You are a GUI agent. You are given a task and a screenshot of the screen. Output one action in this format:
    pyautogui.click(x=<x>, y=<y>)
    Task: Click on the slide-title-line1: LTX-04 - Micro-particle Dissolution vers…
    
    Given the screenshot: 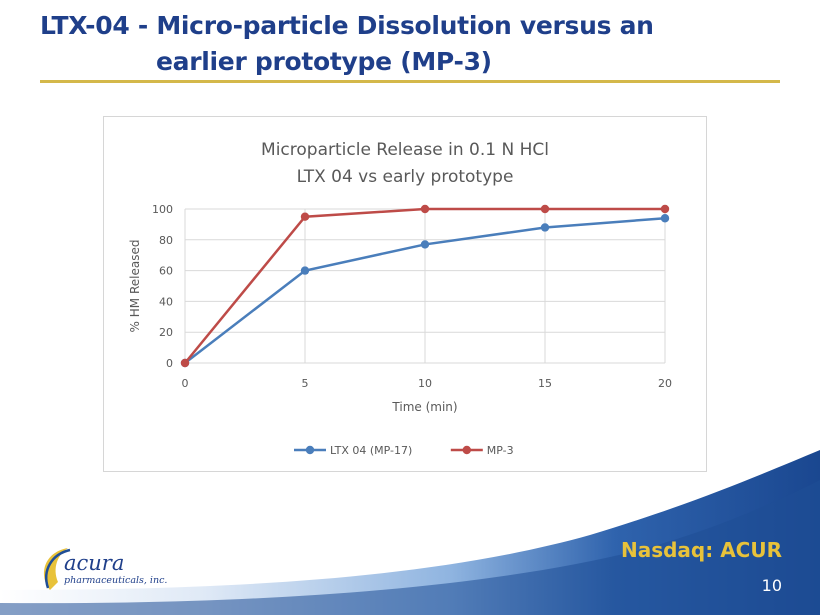 What is the action you would take?
    pyautogui.click(x=347, y=25)
    